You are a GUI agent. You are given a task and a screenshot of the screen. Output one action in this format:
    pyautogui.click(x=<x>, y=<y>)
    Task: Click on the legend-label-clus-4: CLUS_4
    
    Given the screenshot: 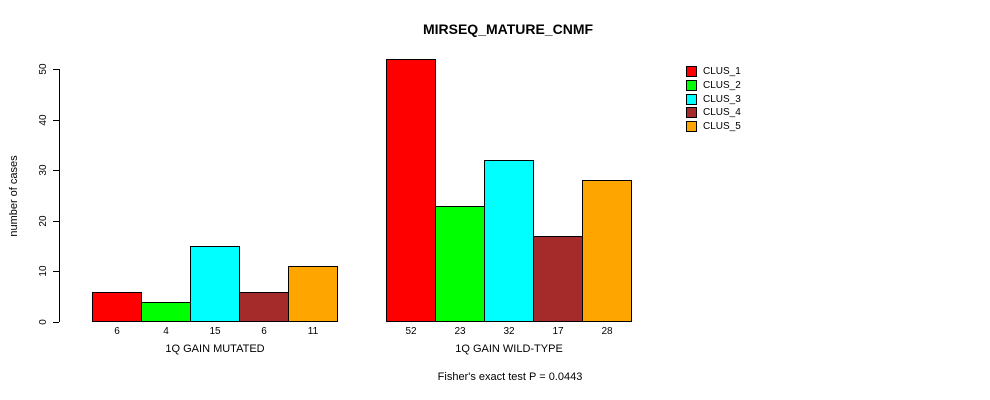 What is the action you would take?
    pyautogui.click(x=722, y=113)
    